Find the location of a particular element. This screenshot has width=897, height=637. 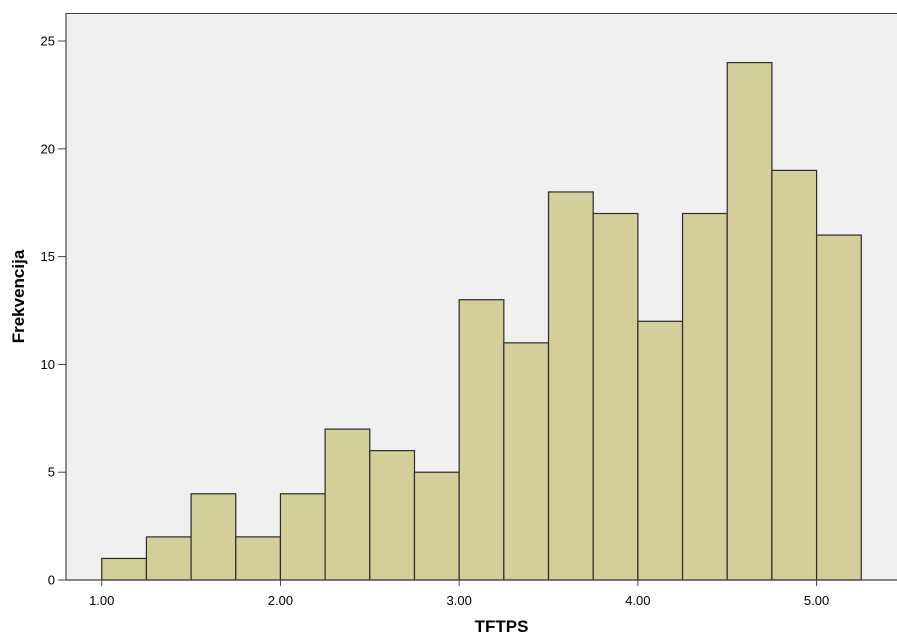

y-tick-label: 0 is located at coordinates (51, 580).